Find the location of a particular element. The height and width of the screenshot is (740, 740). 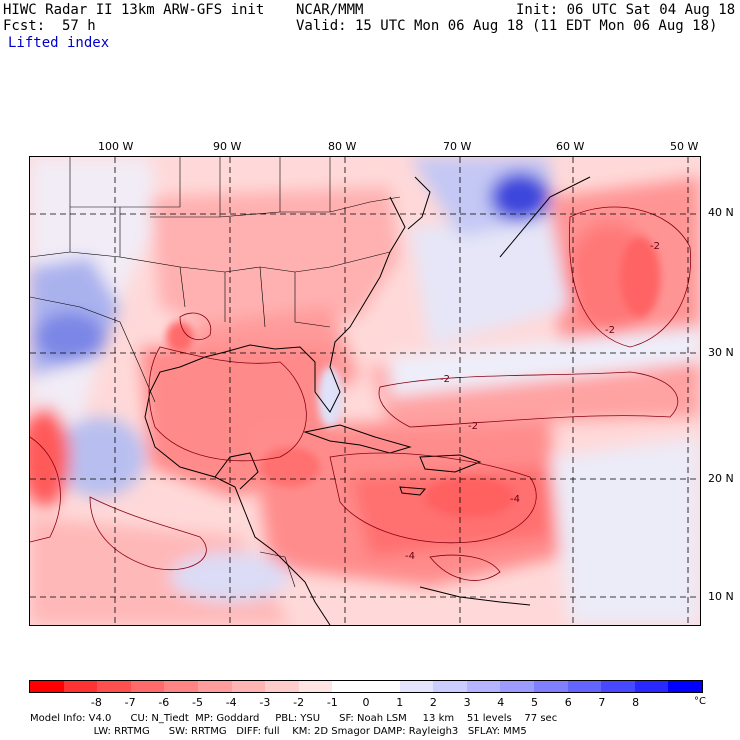

colorbar-tick-label: 0 is located at coordinates (366, 702).